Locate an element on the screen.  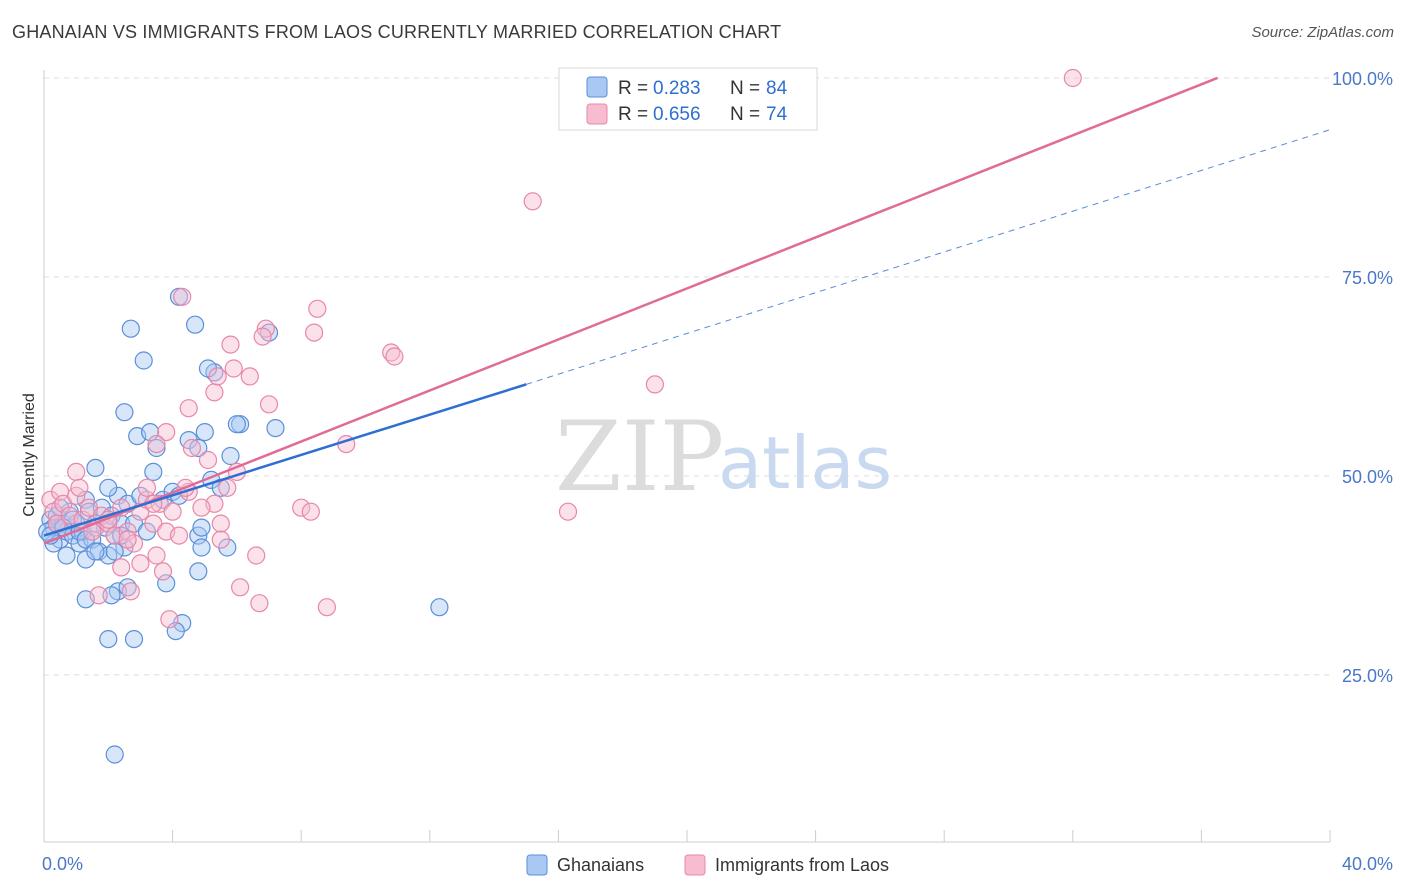
legend-n-value-1: 84 is located at coordinates (777, 88).